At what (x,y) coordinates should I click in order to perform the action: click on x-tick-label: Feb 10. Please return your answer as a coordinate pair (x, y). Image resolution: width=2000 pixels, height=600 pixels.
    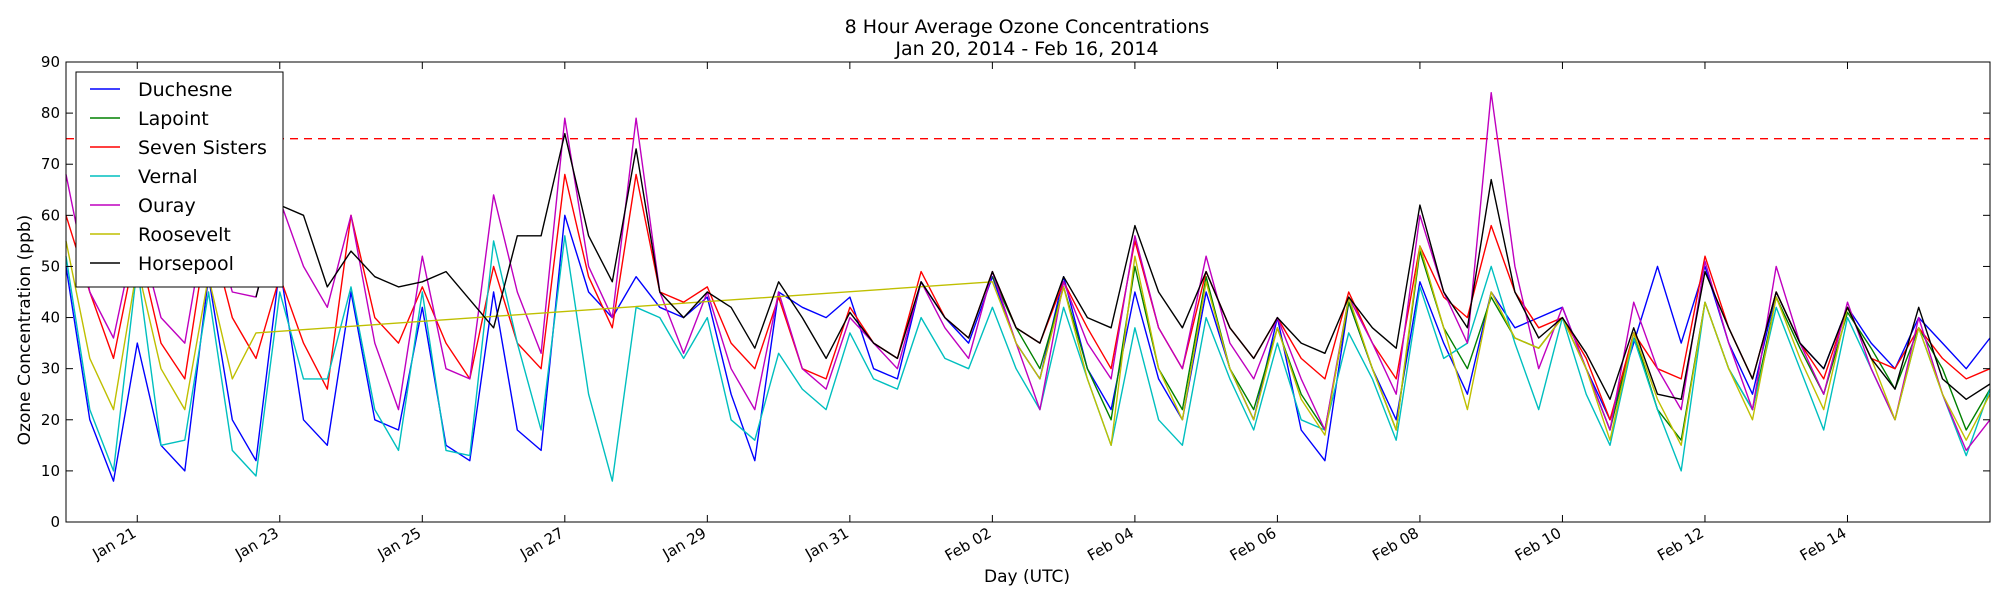
    Looking at the image, I should click on (1538, 544).